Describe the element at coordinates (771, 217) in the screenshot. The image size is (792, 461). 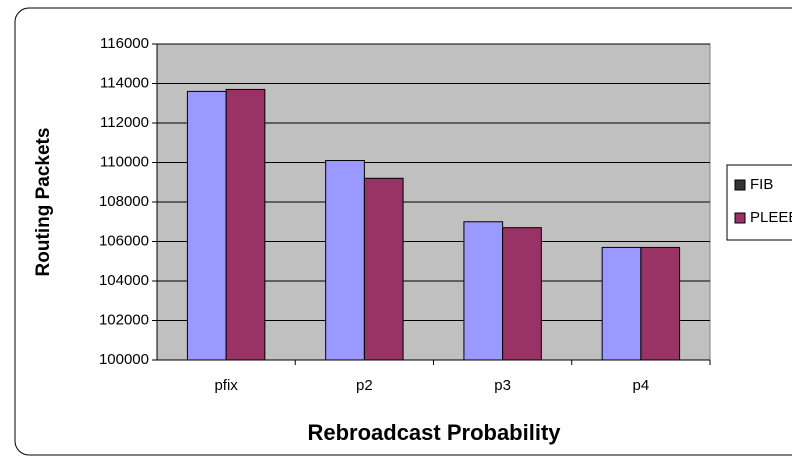
I see `legend-label: PLEEB` at that location.